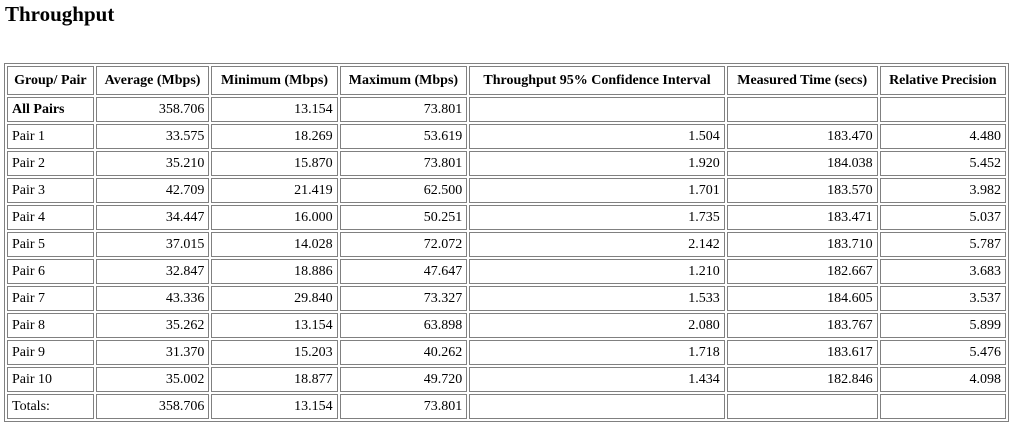 The height and width of the screenshot is (426, 1024). I want to click on cell: 2.080, so click(597, 325).